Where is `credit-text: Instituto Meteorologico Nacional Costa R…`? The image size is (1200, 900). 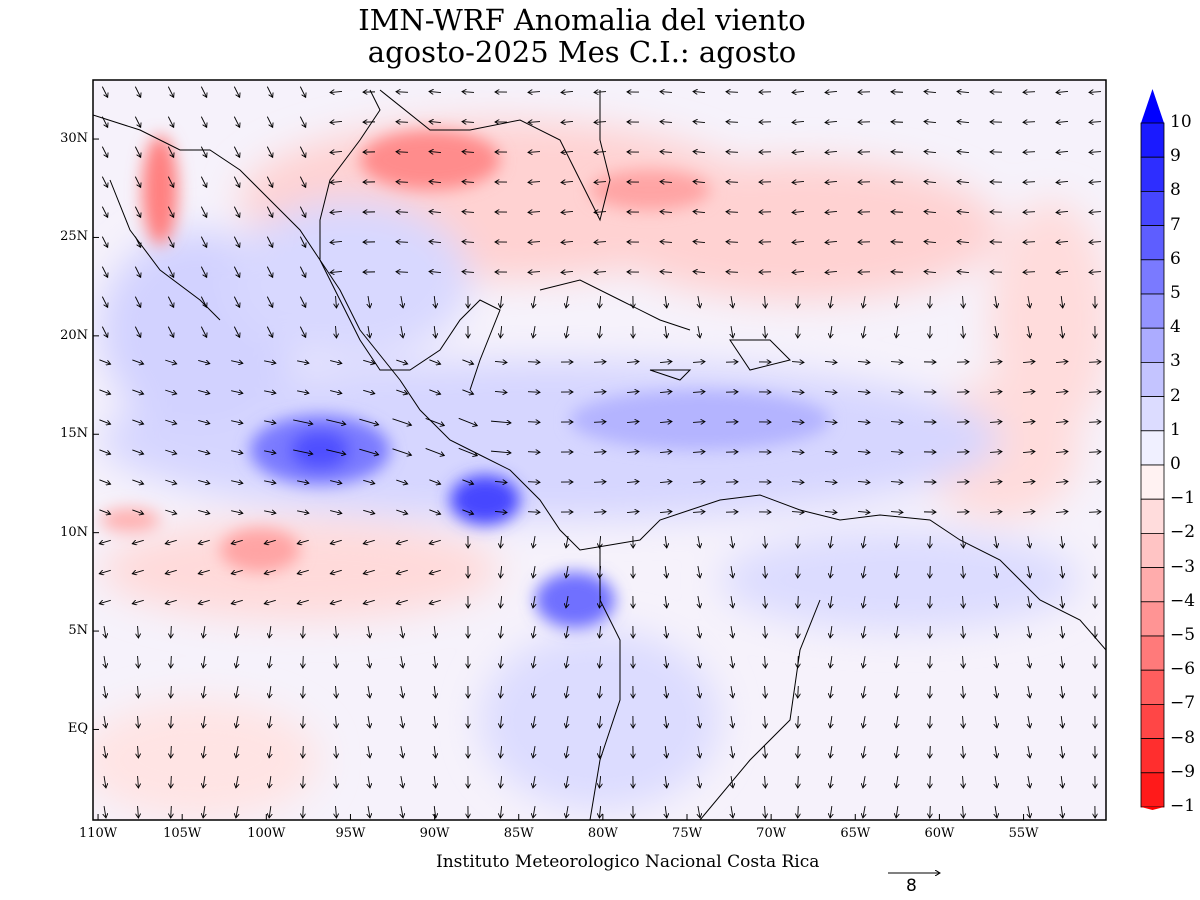 credit-text: Instituto Meteorologico Nacional Costa R… is located at coordinates (628, 862).